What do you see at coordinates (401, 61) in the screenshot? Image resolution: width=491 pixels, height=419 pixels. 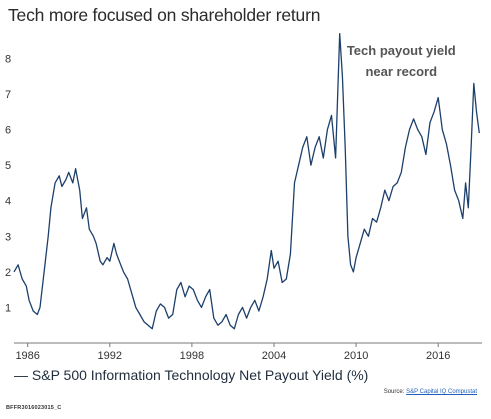 I see `annotations: Tech payout yield near record` at bounding box center [401, 61].